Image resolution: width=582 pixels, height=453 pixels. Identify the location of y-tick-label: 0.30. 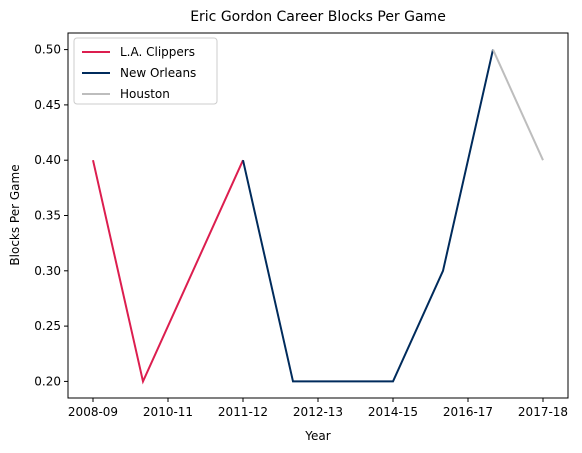
(47, 271).